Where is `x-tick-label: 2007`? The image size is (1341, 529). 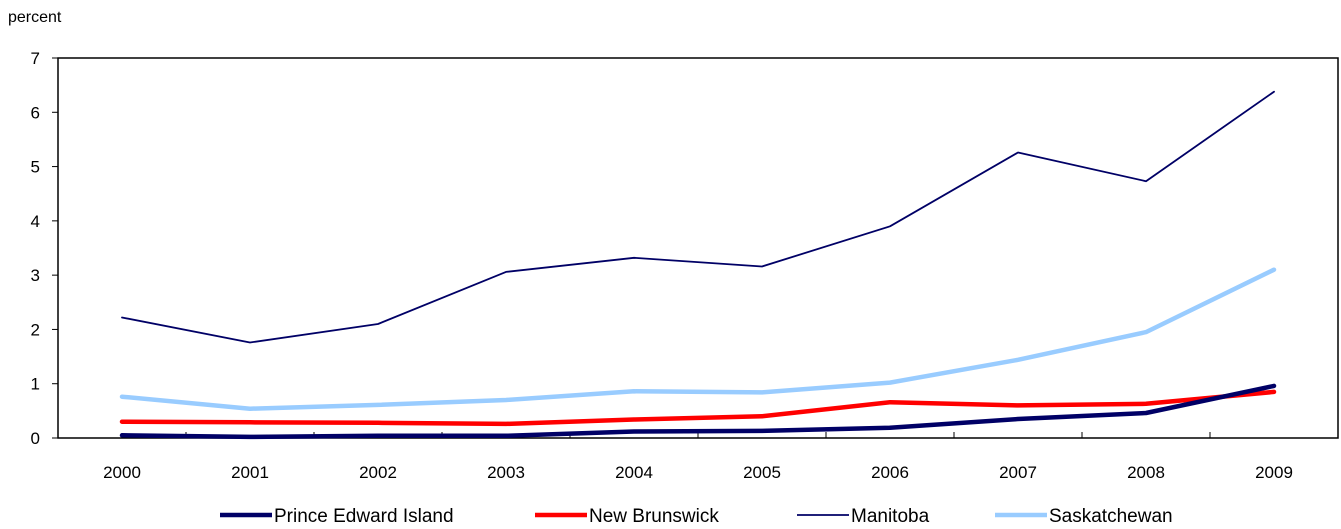
x-tick-label: 2007 is located at coordinates (1018, 472).